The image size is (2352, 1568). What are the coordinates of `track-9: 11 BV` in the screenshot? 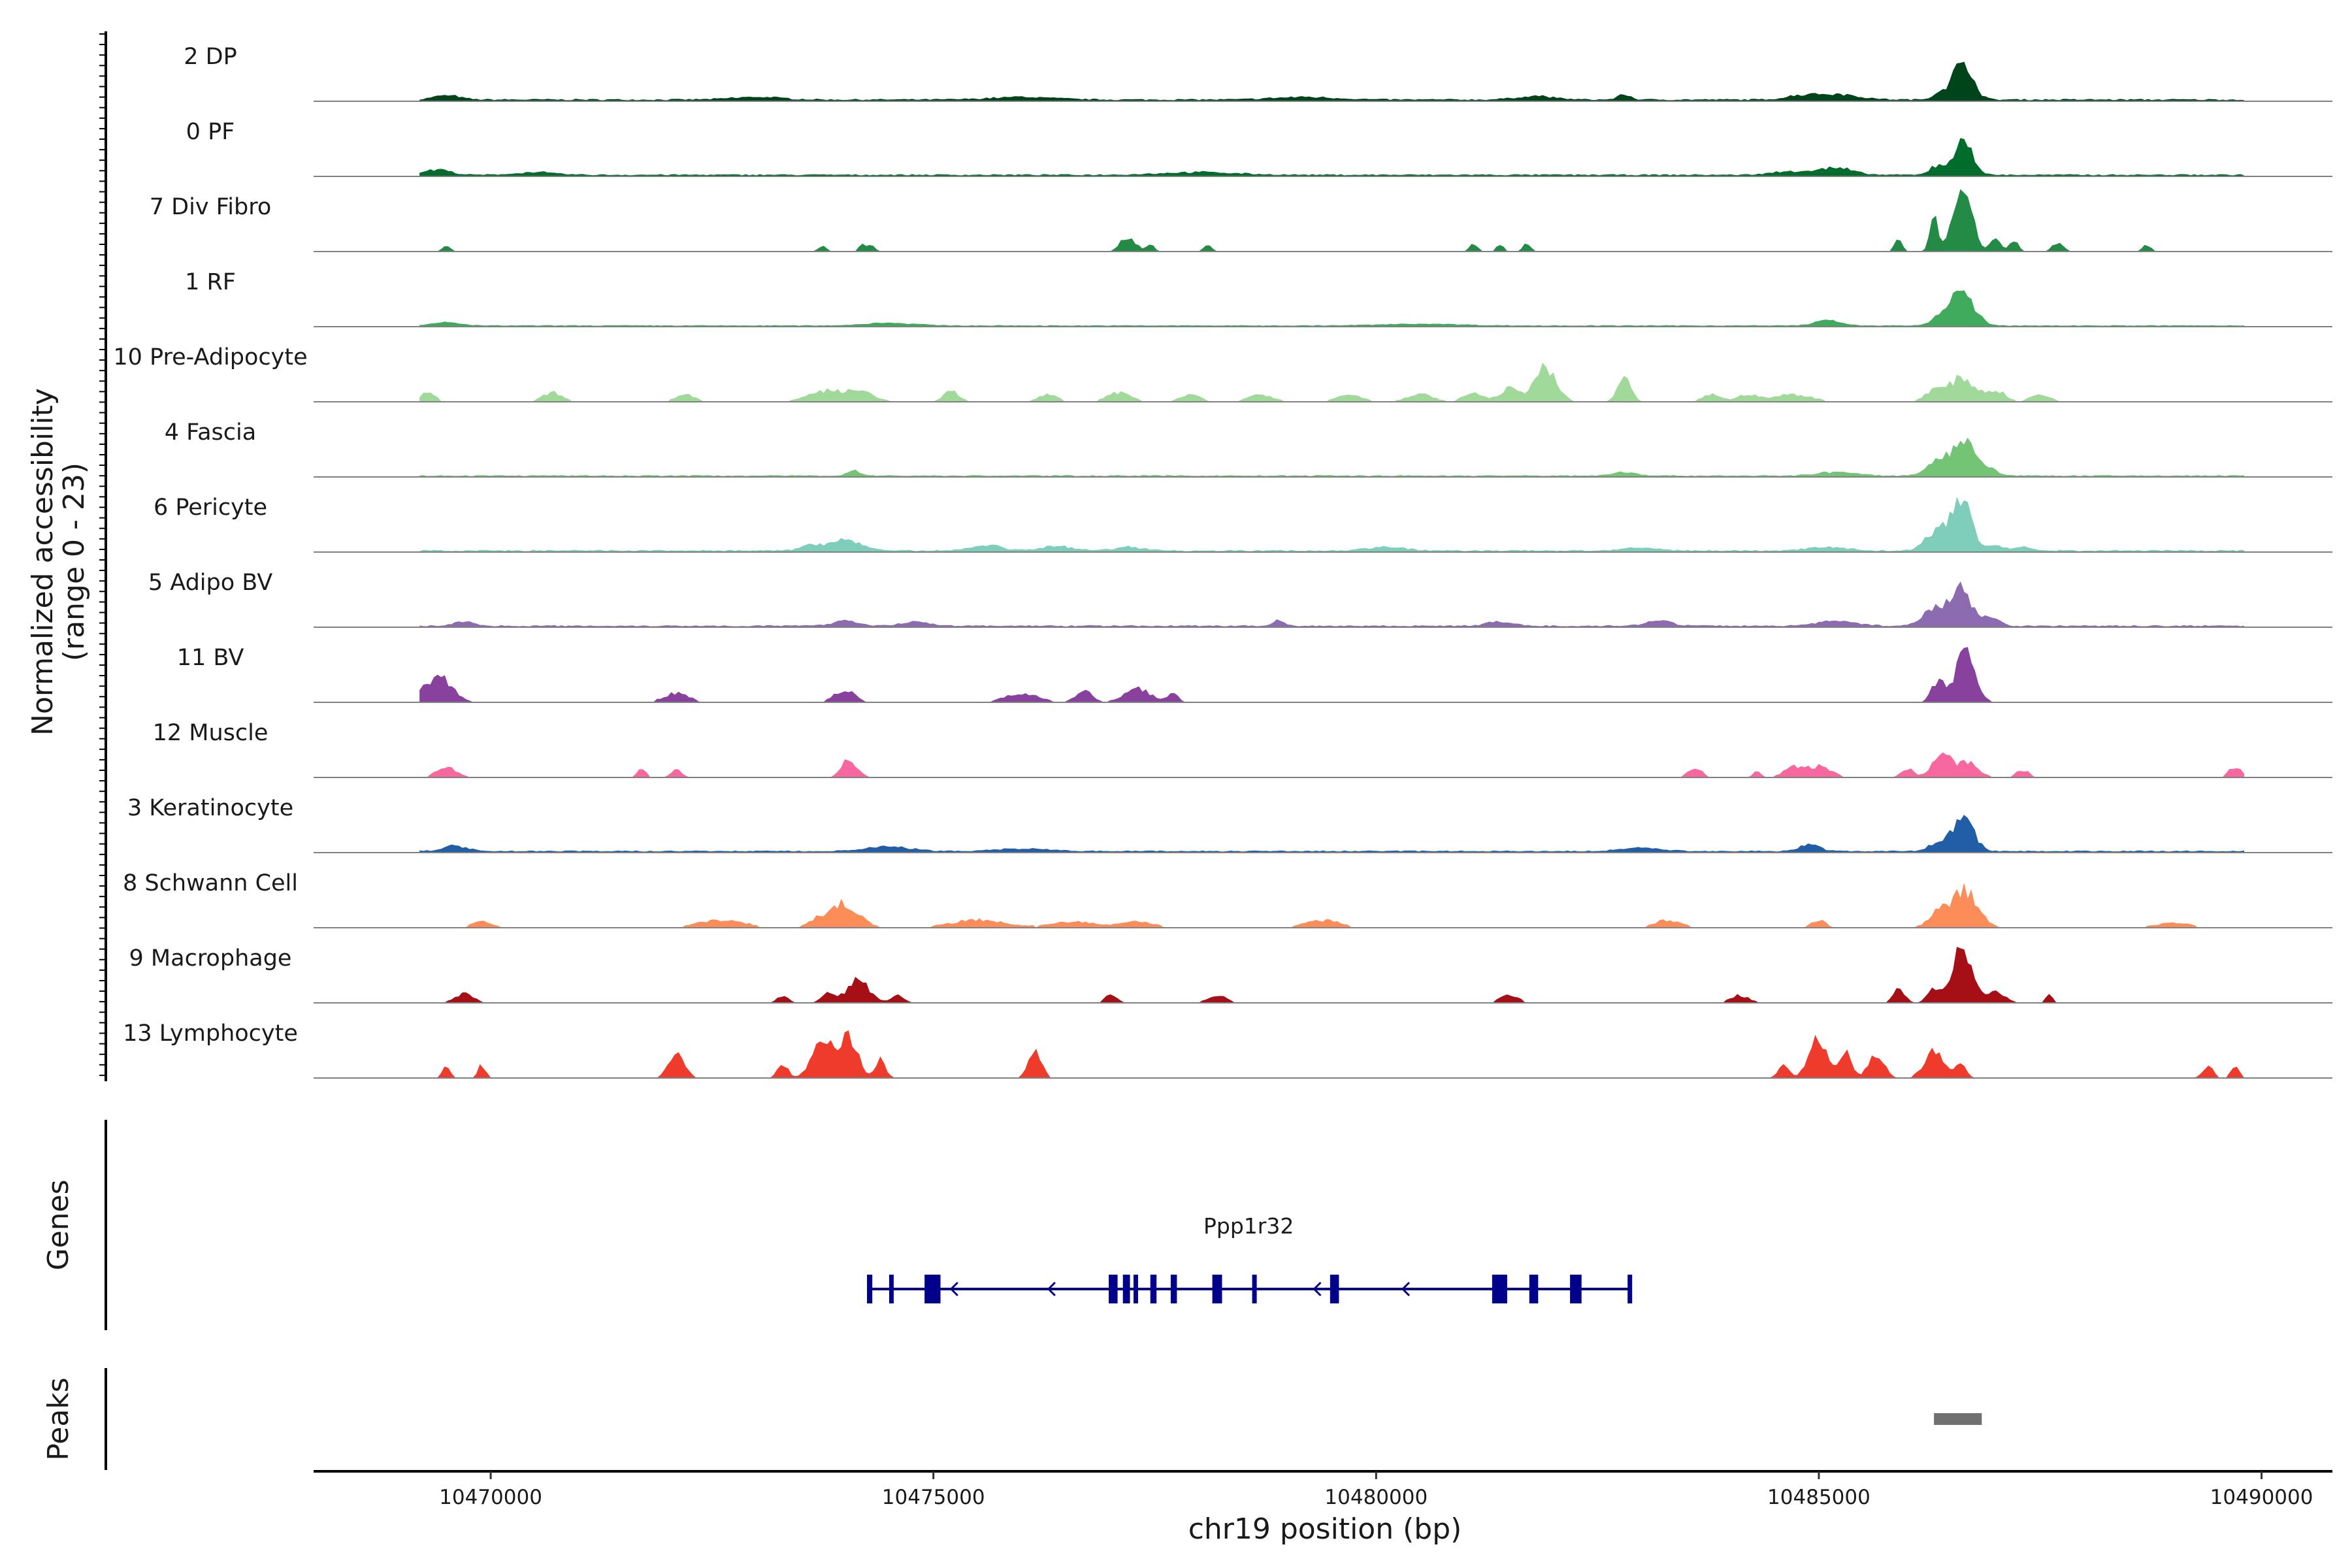 It's located at (1254, 674).